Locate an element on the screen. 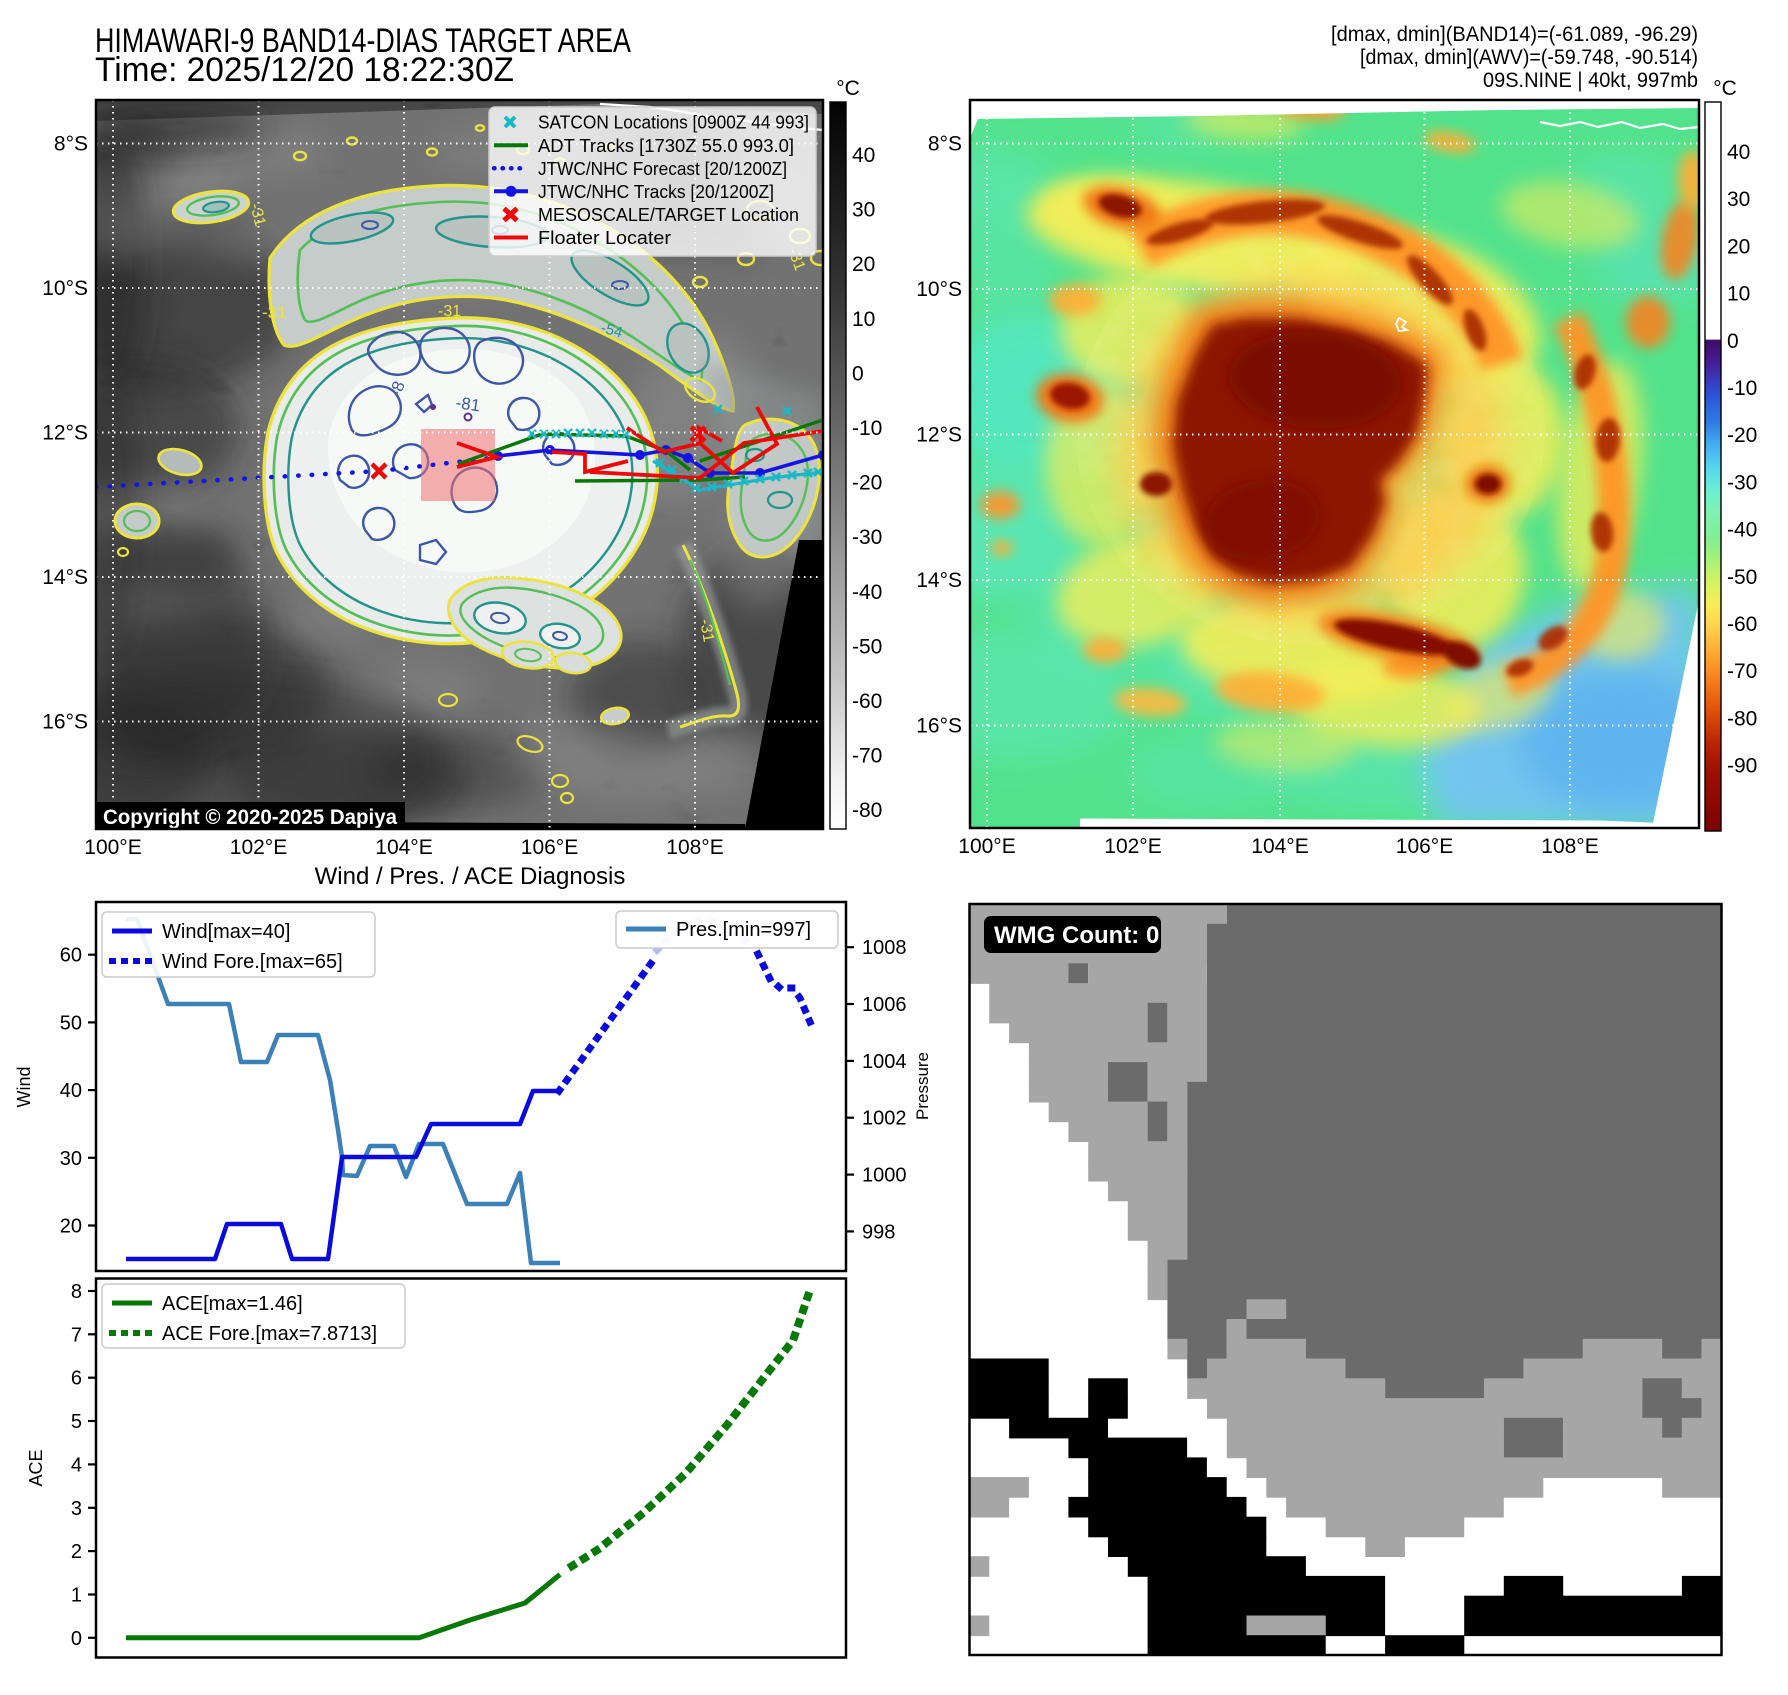 The width and height of the screenshot is (1788, 1695). svg-text: 1000 is located at coordinates (884, 1176).